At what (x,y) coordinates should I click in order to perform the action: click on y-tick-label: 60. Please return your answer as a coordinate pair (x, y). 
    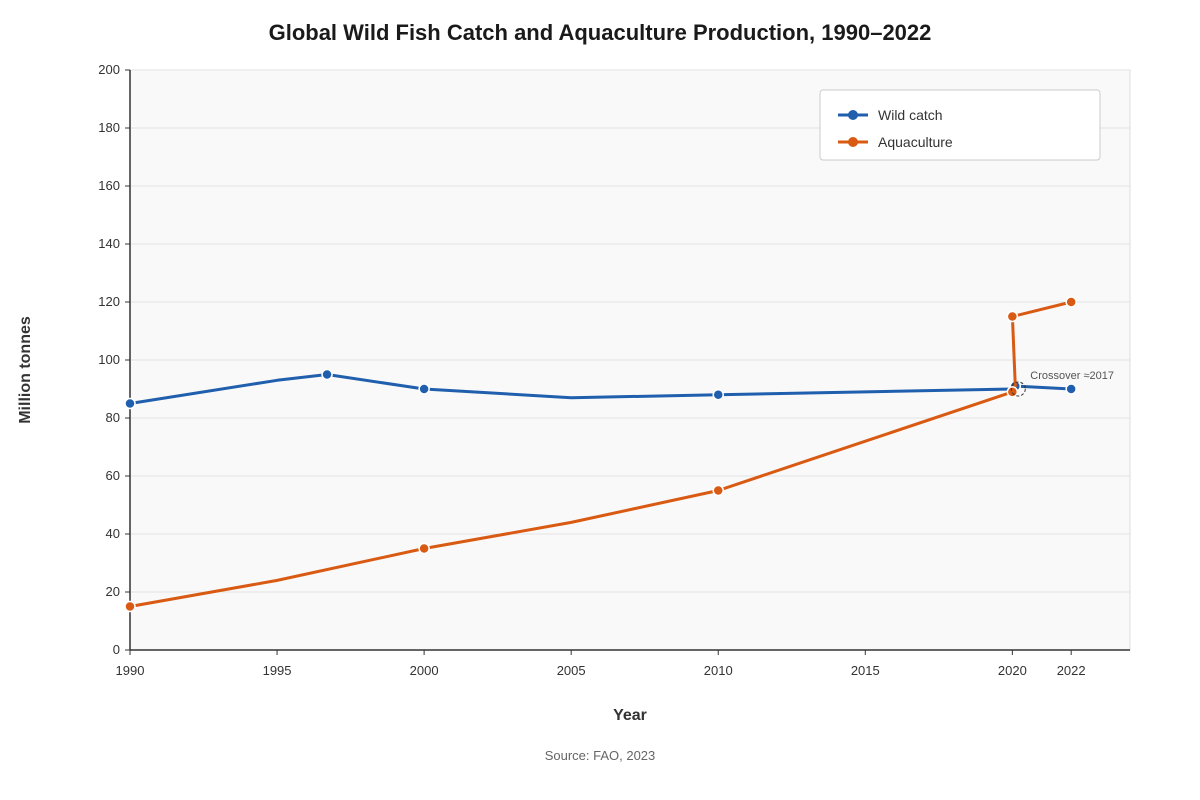
    Looking at the image, I should click on (113, 475).